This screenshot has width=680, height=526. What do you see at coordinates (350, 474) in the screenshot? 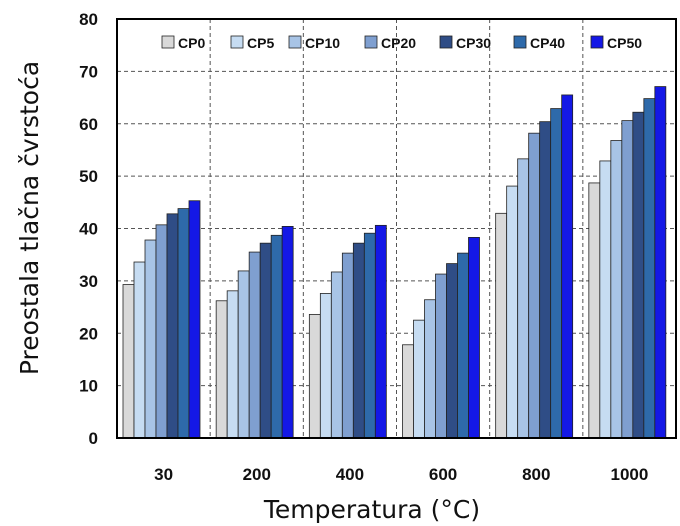
I see `x-tick-label: 400` at bounding box center [350, 474].